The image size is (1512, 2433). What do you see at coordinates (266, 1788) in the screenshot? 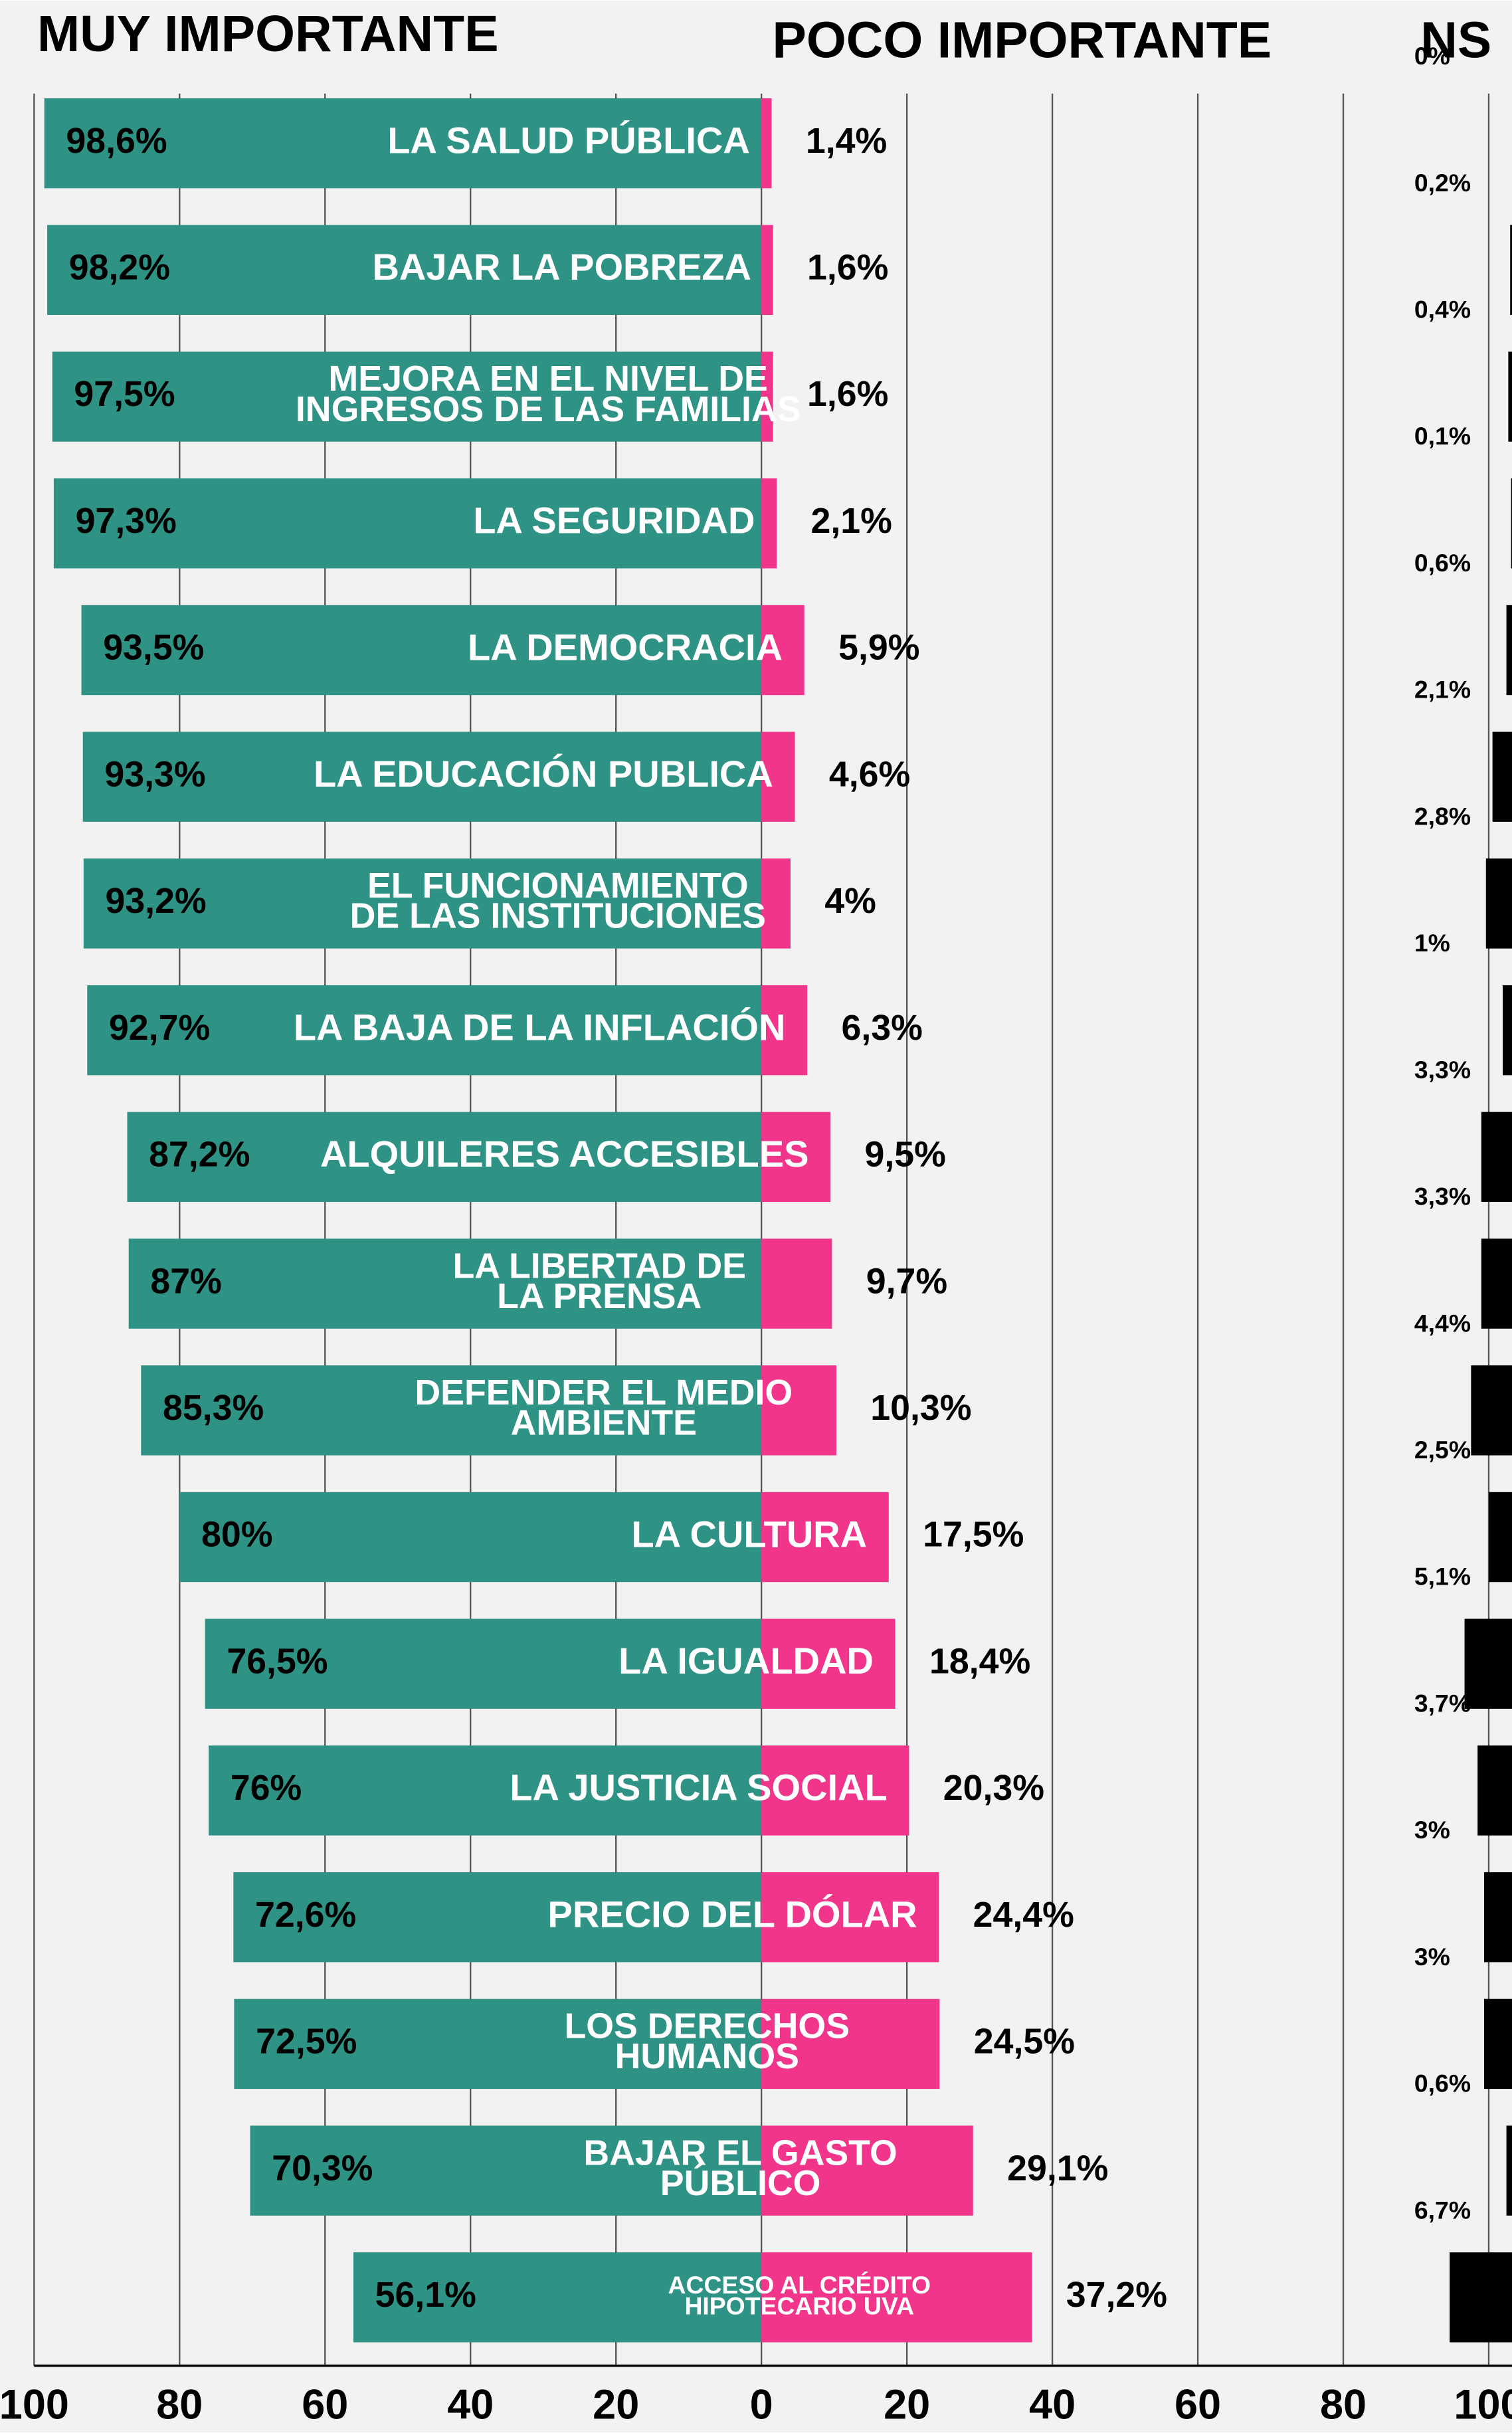
I see `label-muy: 76%` at bounding box center [266, 1788].